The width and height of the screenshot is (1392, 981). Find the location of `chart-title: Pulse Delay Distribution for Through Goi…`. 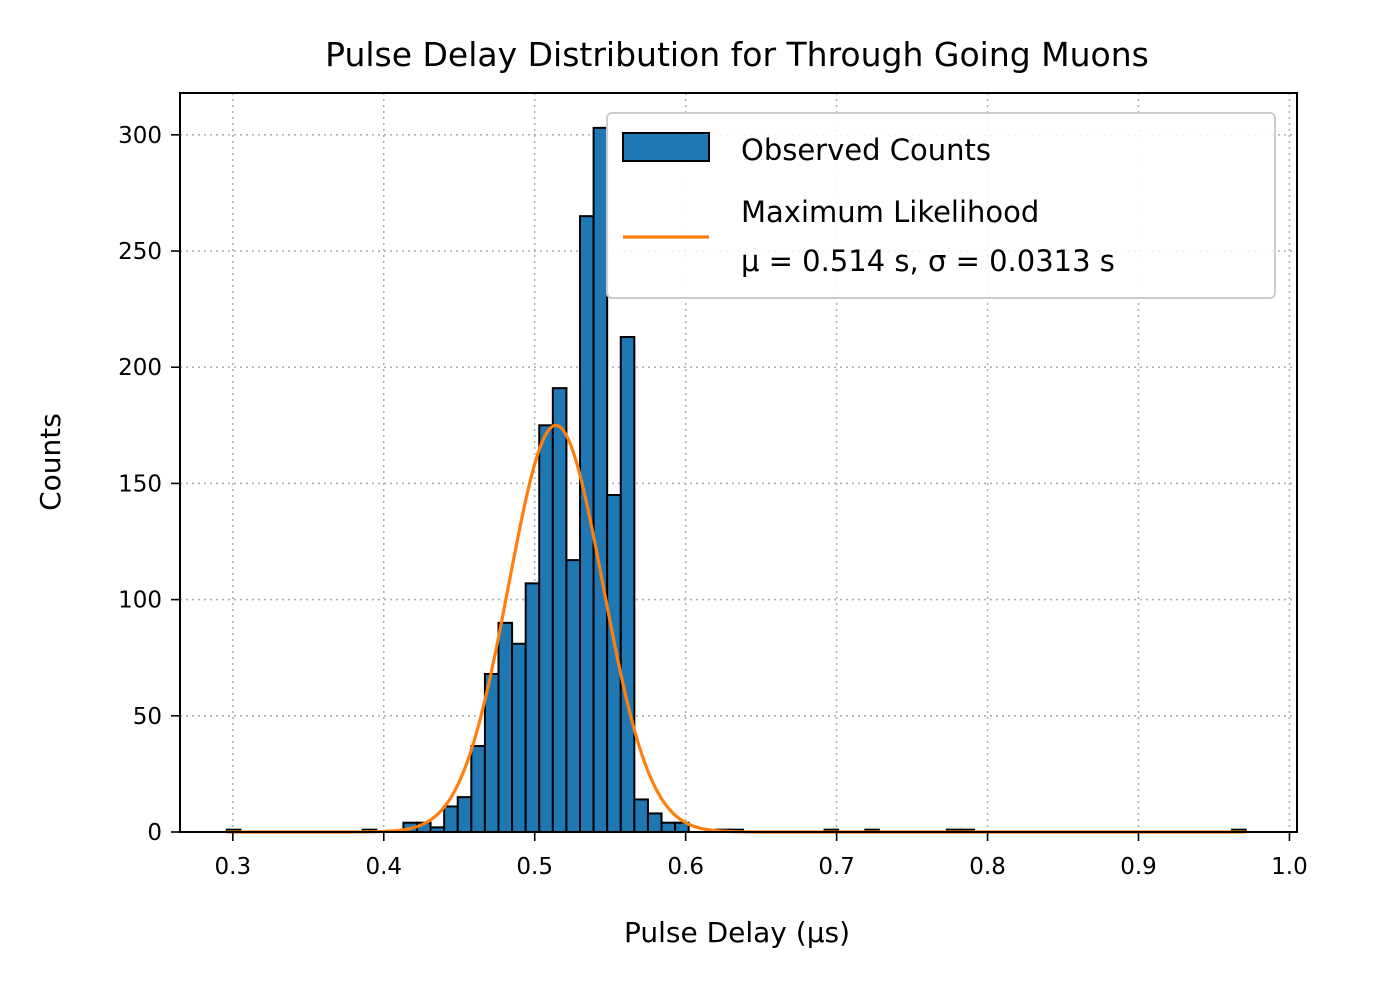

chart-title: Pulse Delay Distribution for Through Goi… is located at coordinates (737, 54).